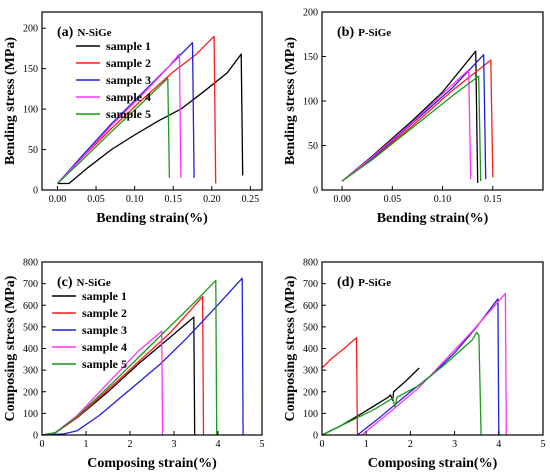 Image resolution: width=550 pixels, height=473 pixels. I want to click on legend-label-c-1: sample 1, so click(104, 296).